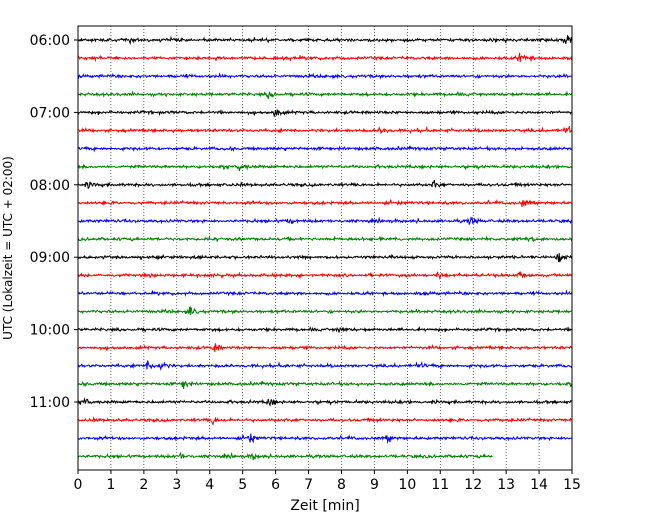 This screenshot has height=520, width=650. What do you see at coordinates (327, 481) in the screenshot?
I see `x-axis-ticks: 0 1 2 3 4 5 6 7 8 9 10 11 12 13 14 15` at bounding box center [327, 481].